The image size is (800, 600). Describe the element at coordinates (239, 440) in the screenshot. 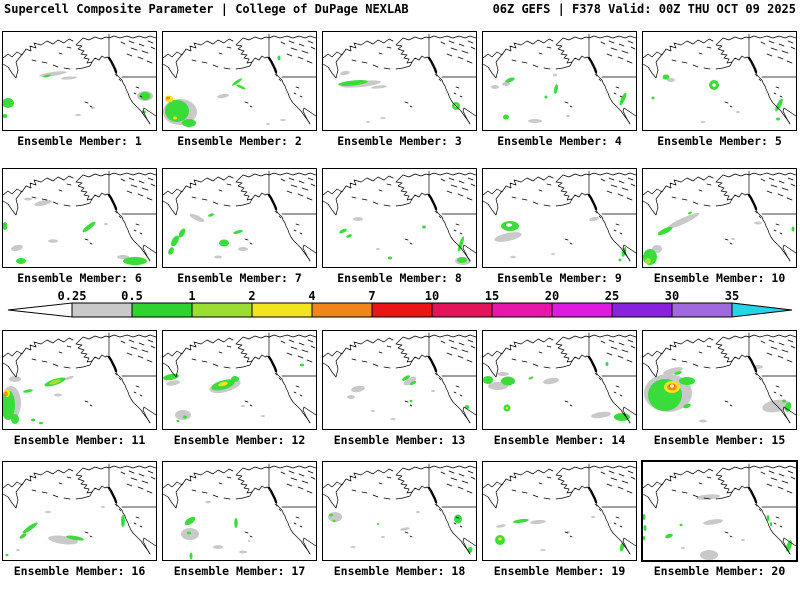

I see `panel-label-12: Ensemble Member: 12` at that location.